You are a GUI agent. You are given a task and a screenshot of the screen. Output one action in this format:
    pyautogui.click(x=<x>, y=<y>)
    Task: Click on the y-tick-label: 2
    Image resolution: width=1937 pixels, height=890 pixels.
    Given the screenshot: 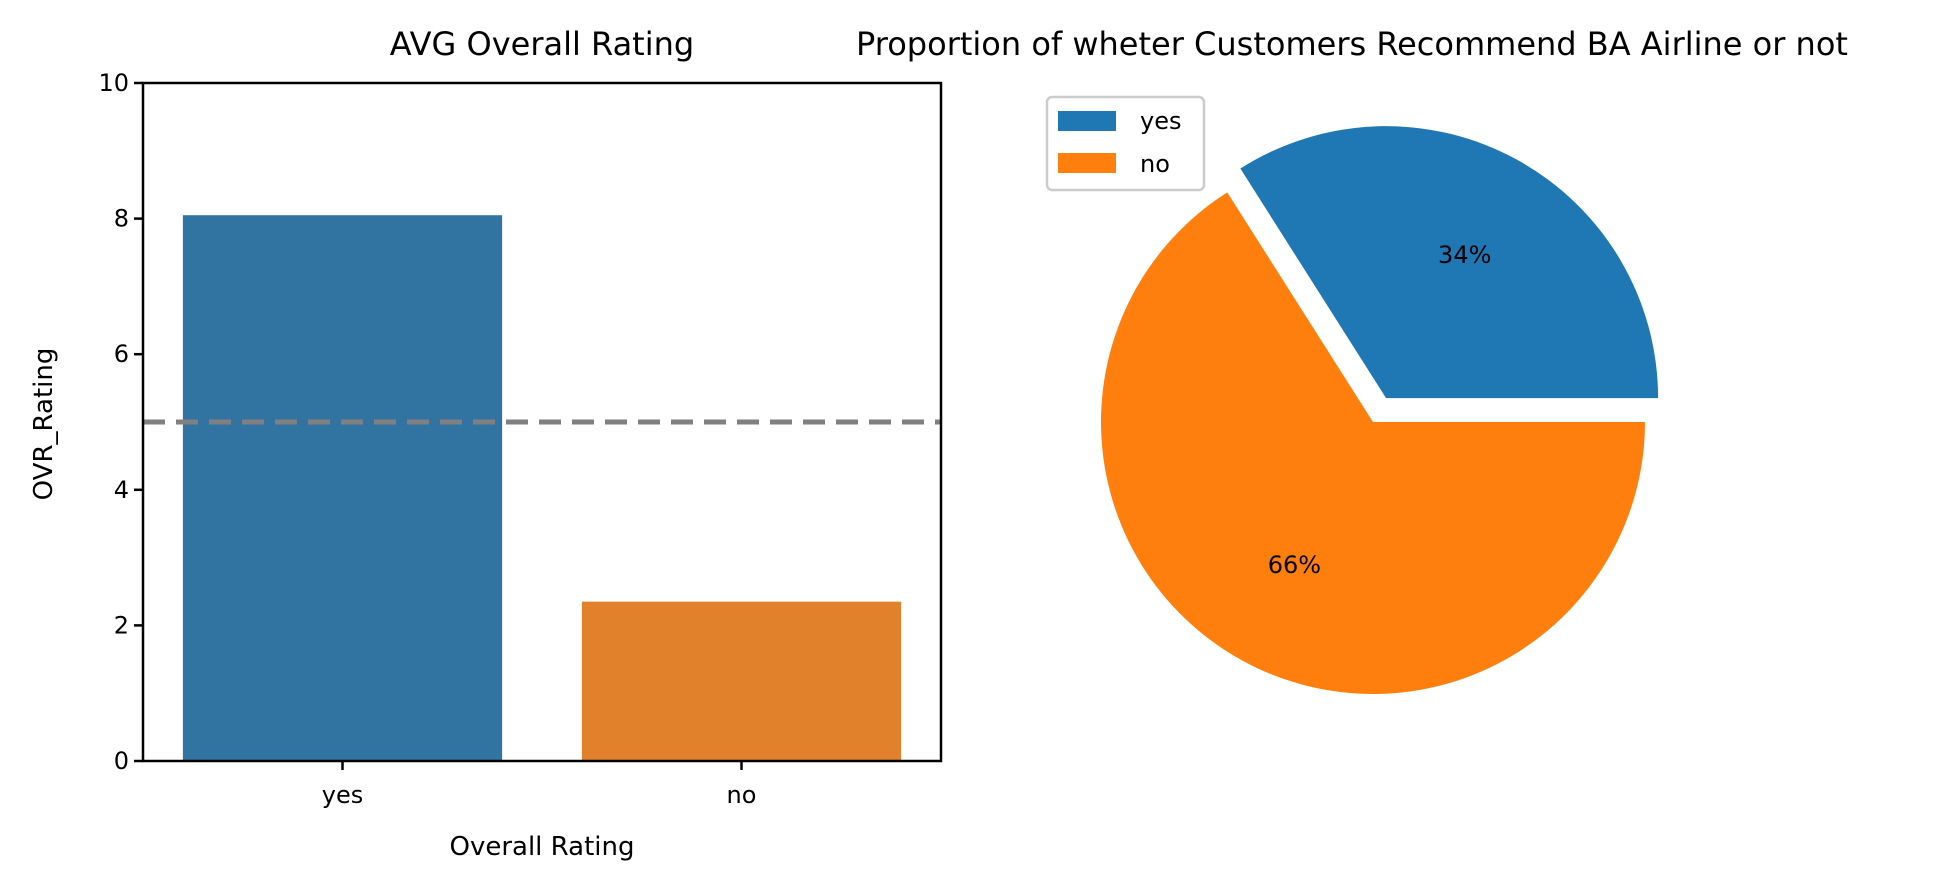 What is the action you would take?
    pyautogui.click(x=121, y=625)
    